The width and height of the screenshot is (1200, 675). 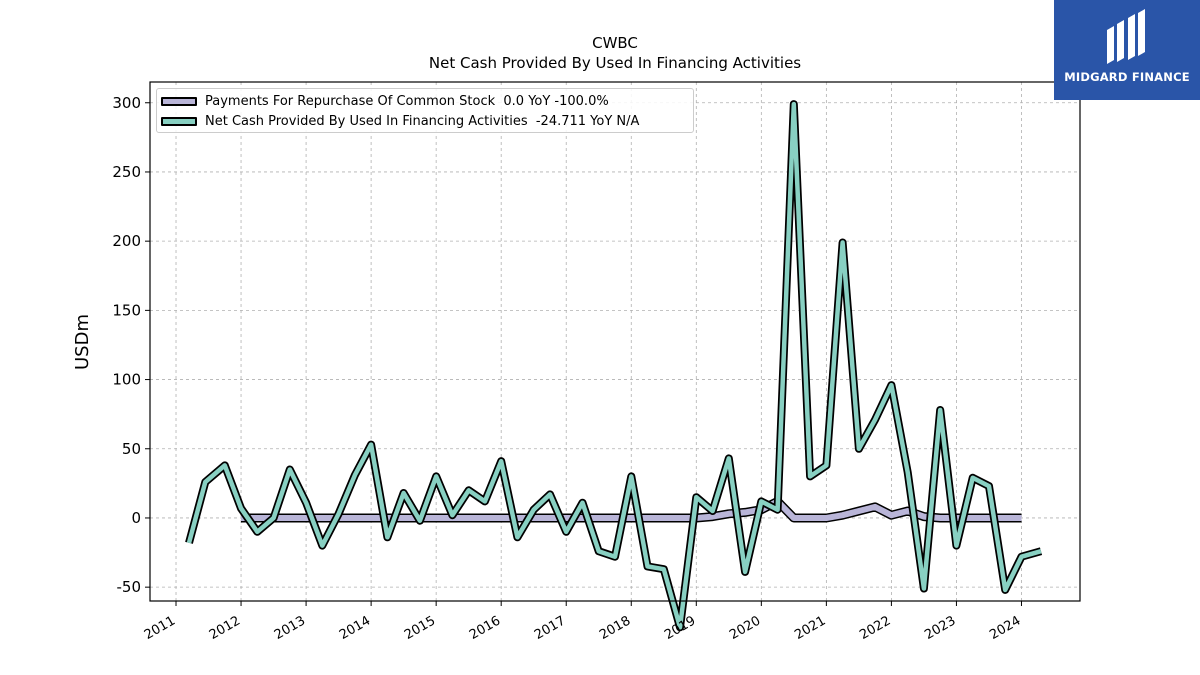 I want to click on y-tick-label: -50, so click(x=129, y=587).